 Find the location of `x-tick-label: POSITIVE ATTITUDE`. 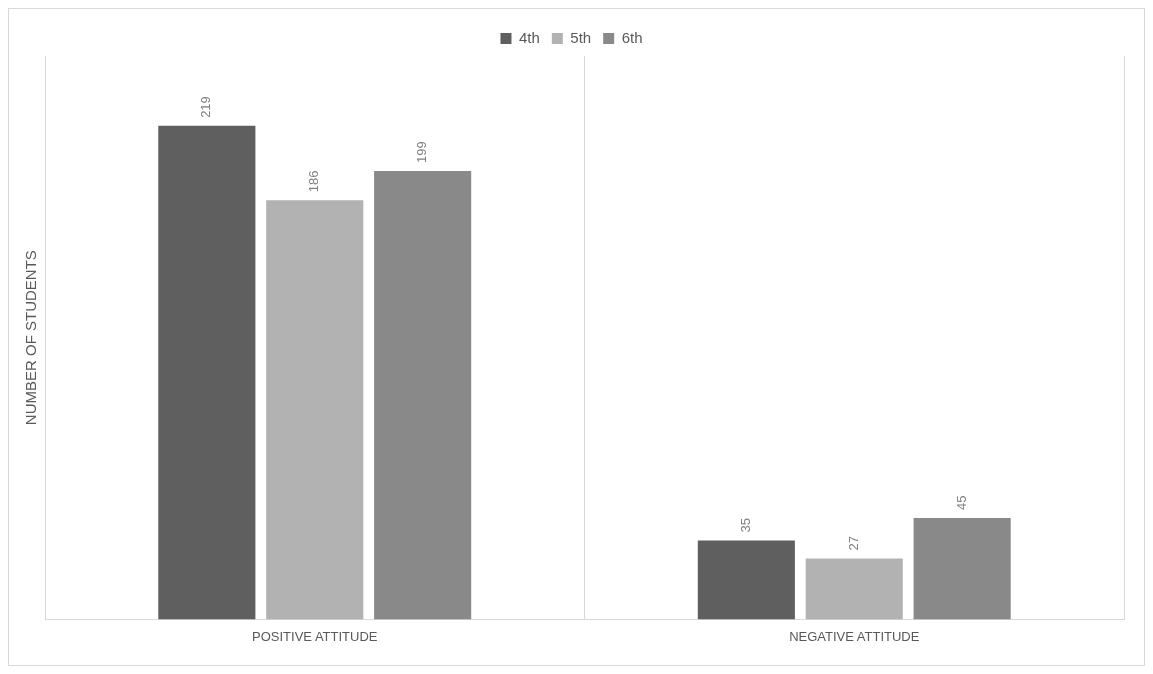

x-tick-label: POSITIVE ATTITUDE is located at coordinates (315, 636).